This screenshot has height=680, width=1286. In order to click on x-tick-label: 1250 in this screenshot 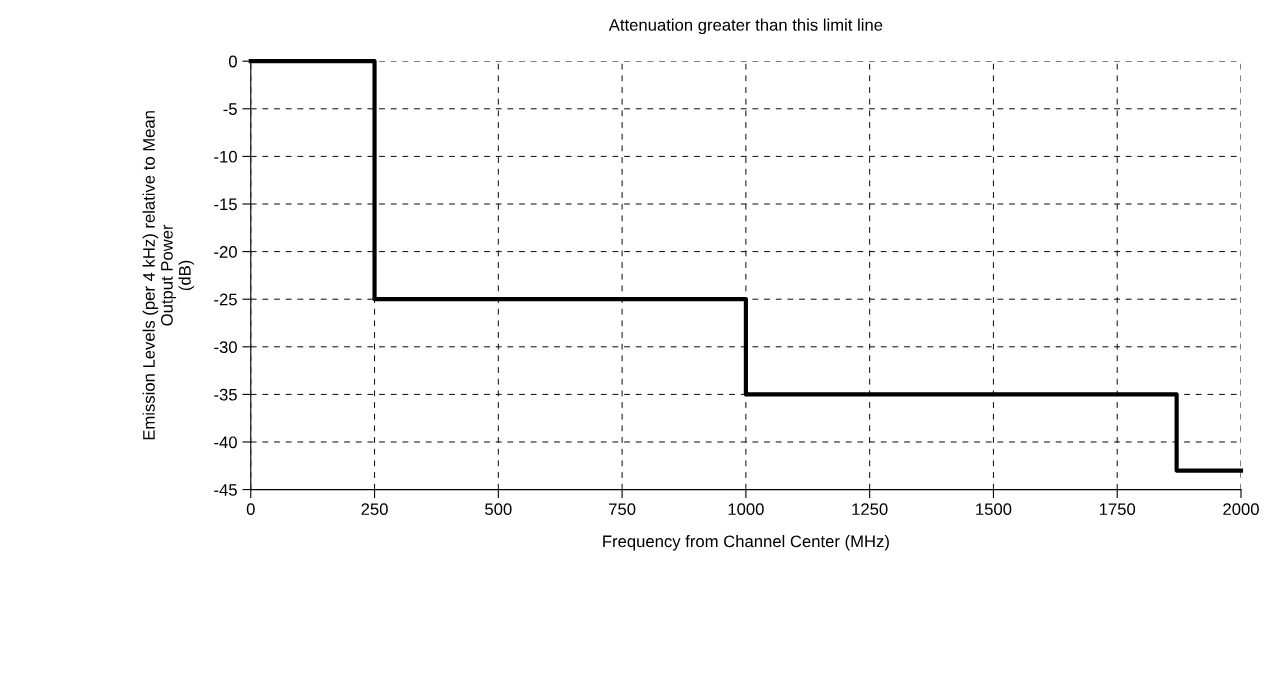, I will do `click(870, 509)`.